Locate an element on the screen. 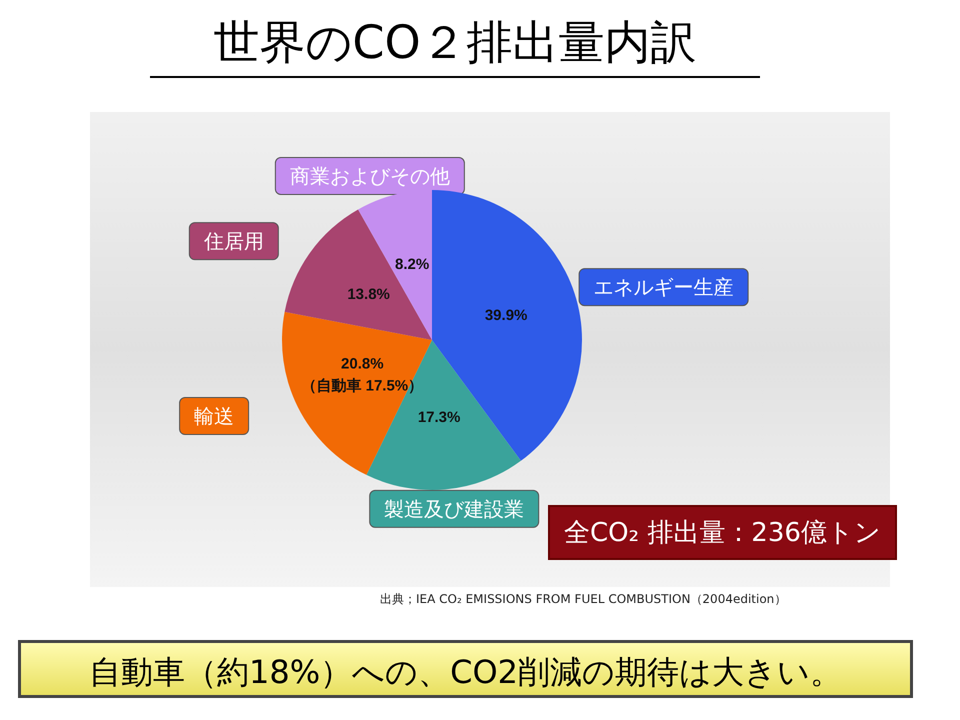 This screenshot has height=720, width=960. data-label: 17.3% is located at coordinates (439, 417).